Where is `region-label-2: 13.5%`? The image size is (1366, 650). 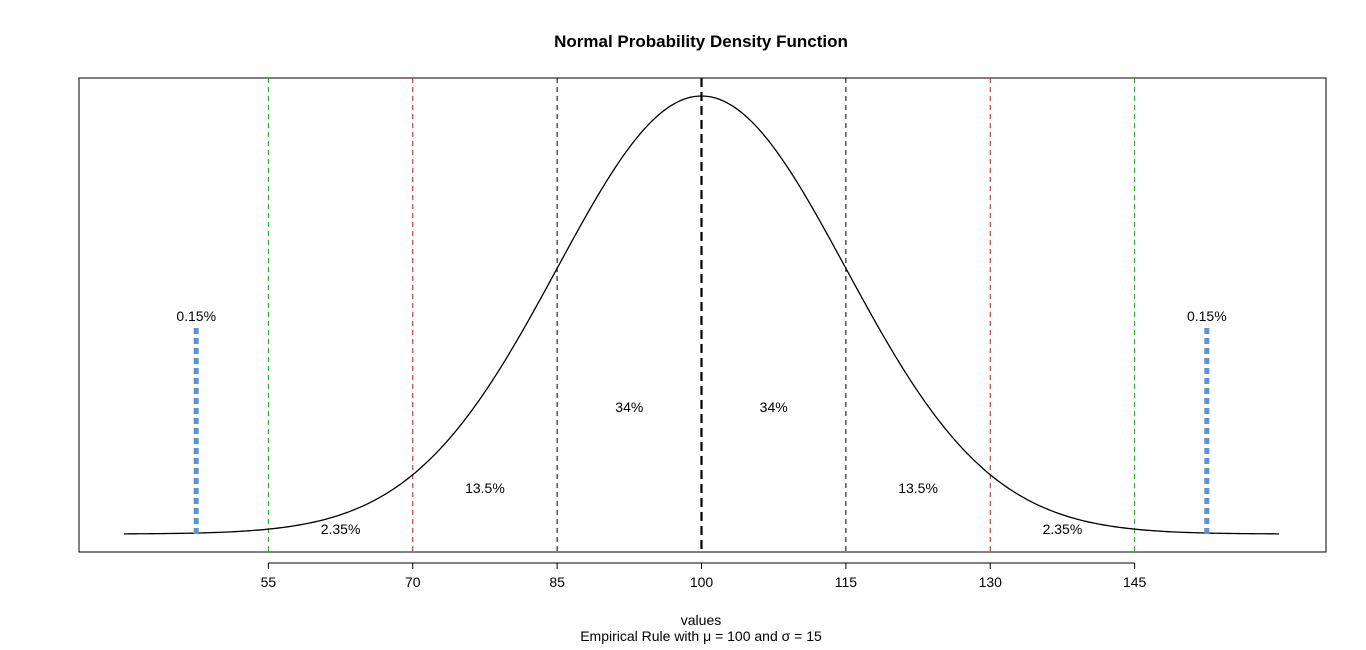
region-label-2: 13.5% is located at coordinates (485, 488).